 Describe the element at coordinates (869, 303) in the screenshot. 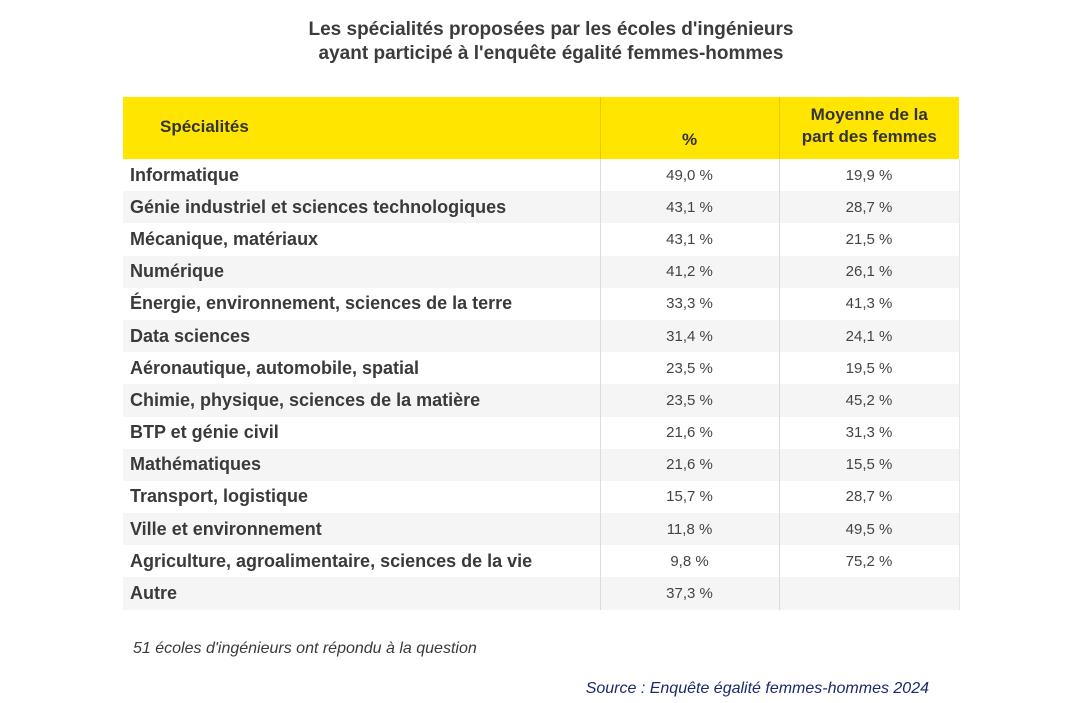

I see `row-moyenne: 41,3 %` at that location.